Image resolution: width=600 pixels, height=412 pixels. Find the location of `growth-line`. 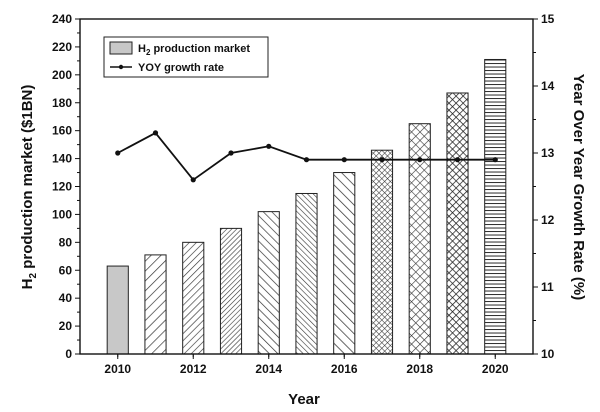

growth-line is located at coordinates (306, 156).